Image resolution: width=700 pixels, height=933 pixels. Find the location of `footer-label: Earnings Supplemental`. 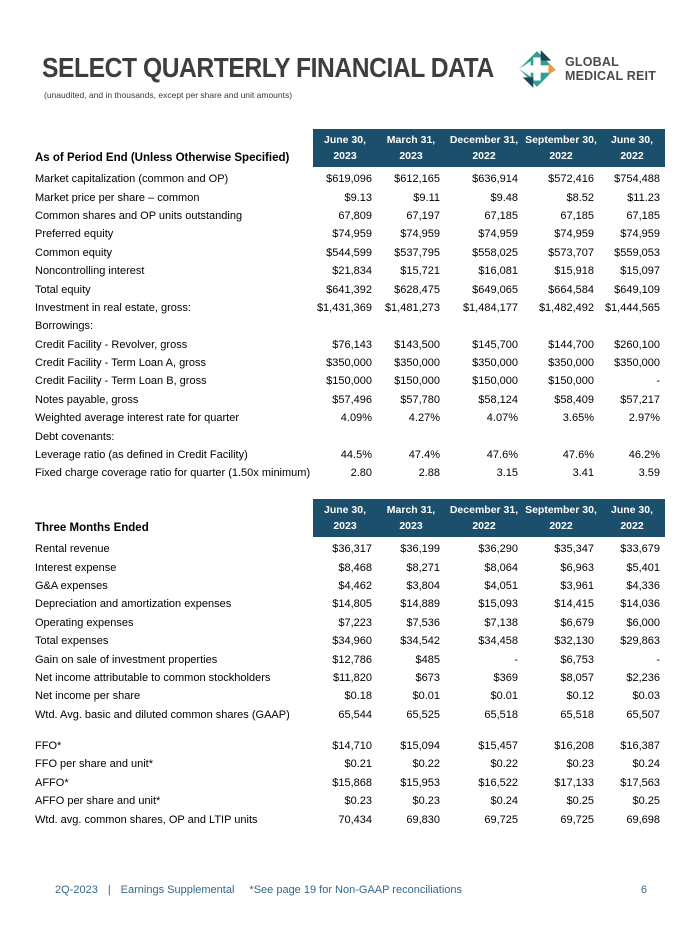

footer-label: Earnings Supplemental is located at coordinates (177, 890).